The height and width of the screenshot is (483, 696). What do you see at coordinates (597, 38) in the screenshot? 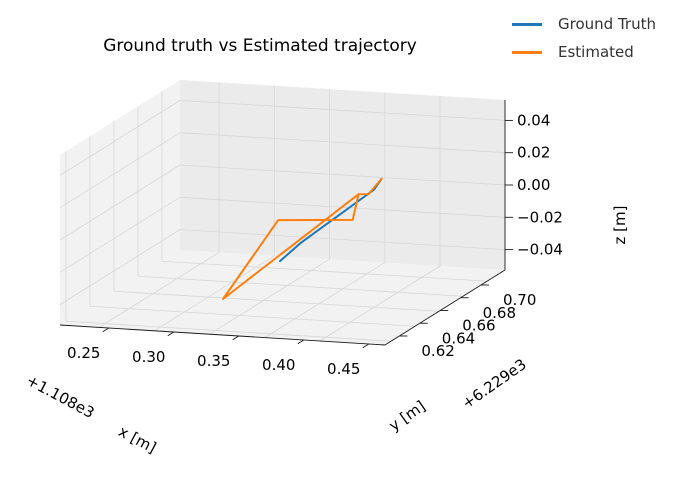
I see `legend: Ground Truth Estimated` at bounding box center [597, 38].